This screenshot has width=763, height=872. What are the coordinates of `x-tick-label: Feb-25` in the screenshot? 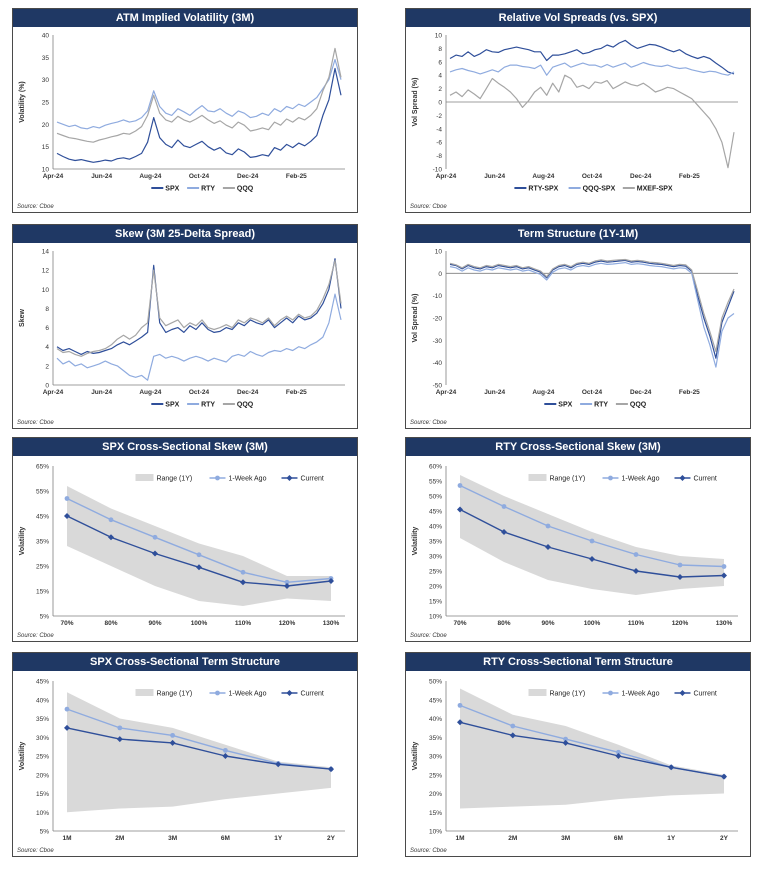 It's located at (296, 176).